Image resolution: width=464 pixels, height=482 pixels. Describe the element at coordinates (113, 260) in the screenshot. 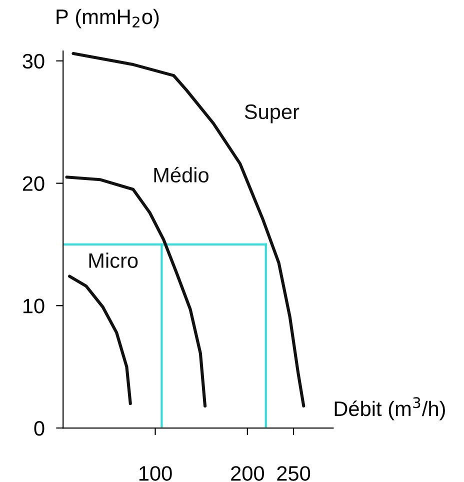

I see `series-label: Micro` at that location.